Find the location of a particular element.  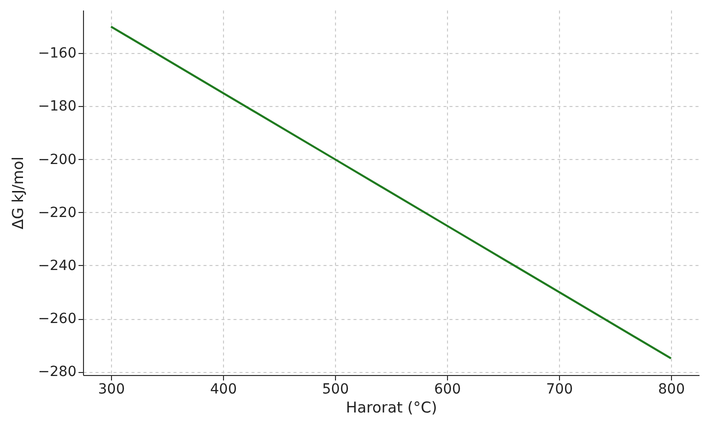

x-tick-label: 800 is located at coordinates (671, 390).